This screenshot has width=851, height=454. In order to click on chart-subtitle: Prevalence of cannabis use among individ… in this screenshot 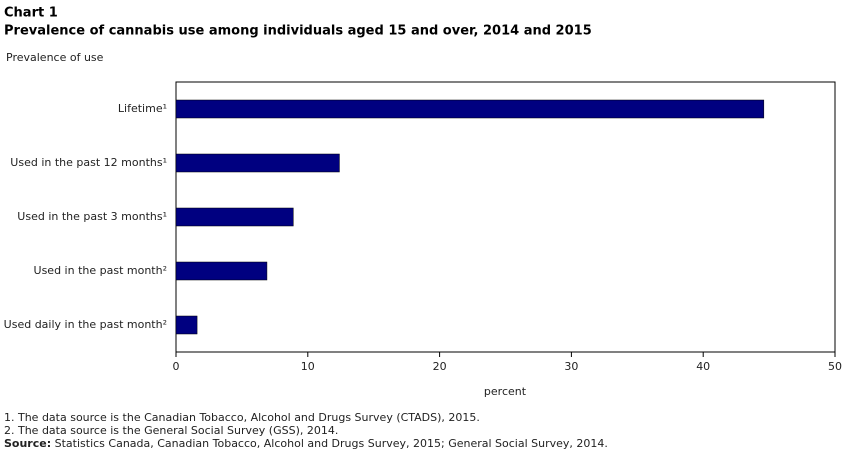, I will do `click(298, 31)`.